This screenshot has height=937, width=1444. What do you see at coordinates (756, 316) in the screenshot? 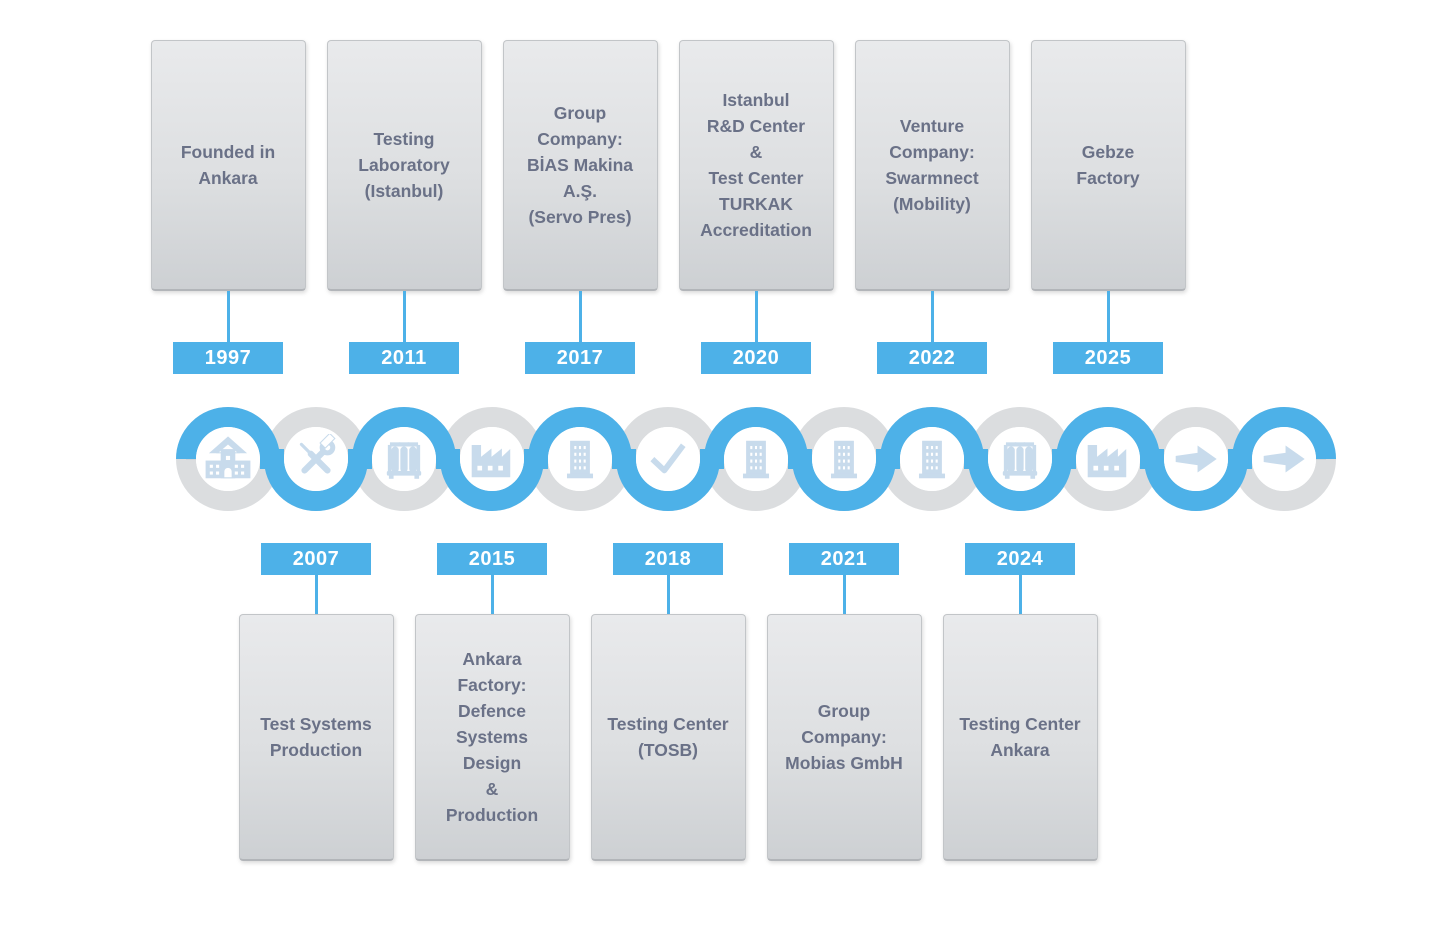
I see `connector-2020` at bounding box center [756, 316].